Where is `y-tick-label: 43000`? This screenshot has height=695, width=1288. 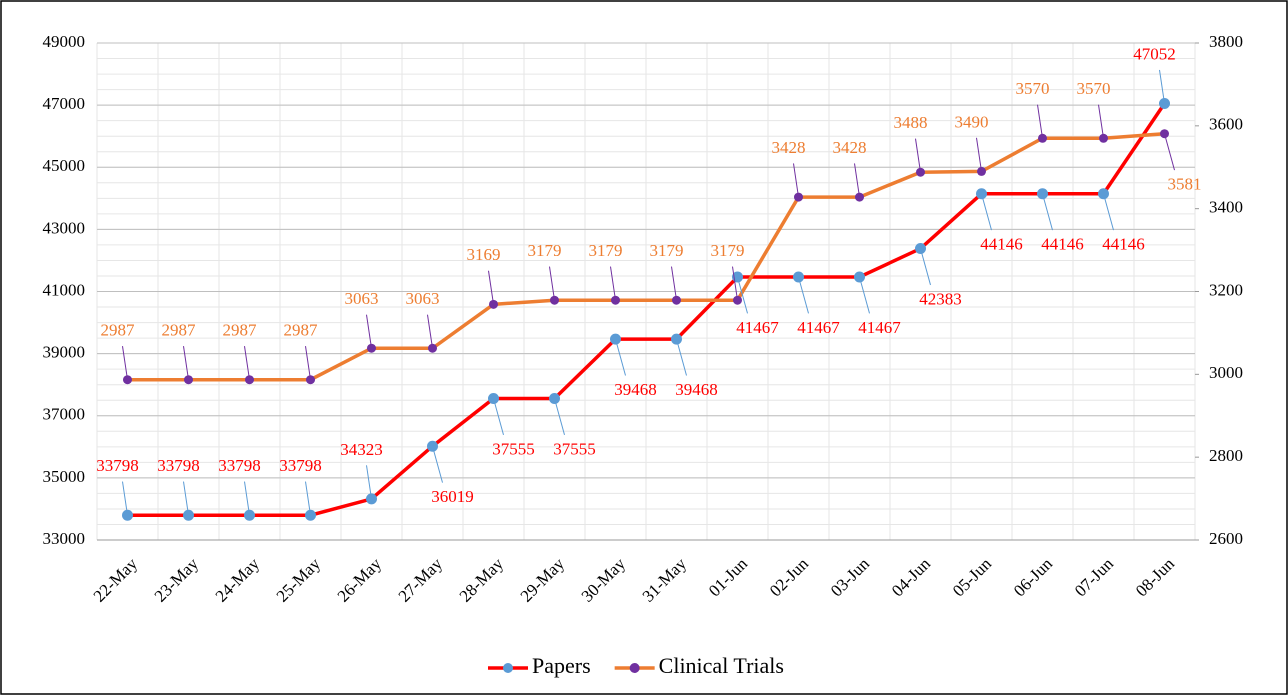 y-tick-label: 43000 is located at coordinates (64, 227).